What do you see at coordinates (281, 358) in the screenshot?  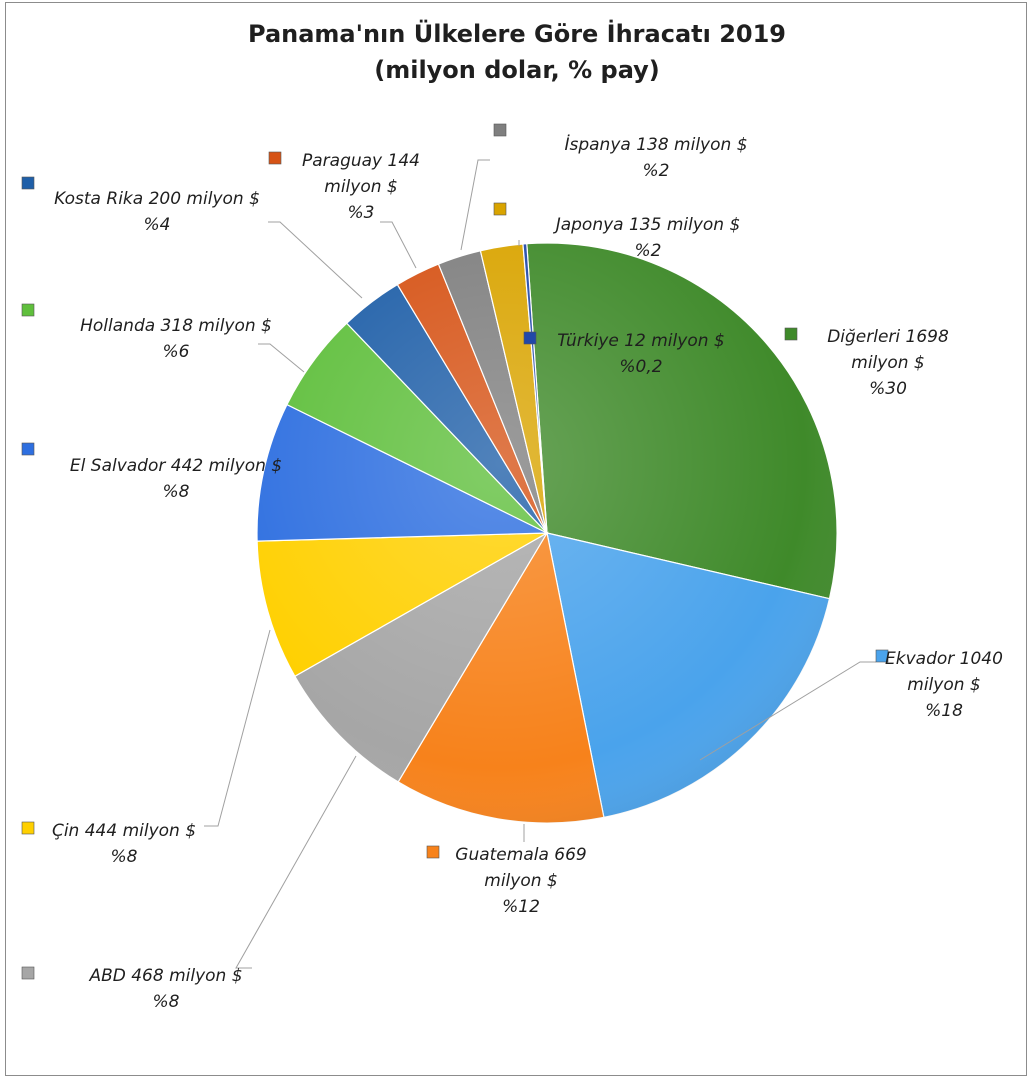 I see `leader-line-hollanda` at bounding box center [281, 358].